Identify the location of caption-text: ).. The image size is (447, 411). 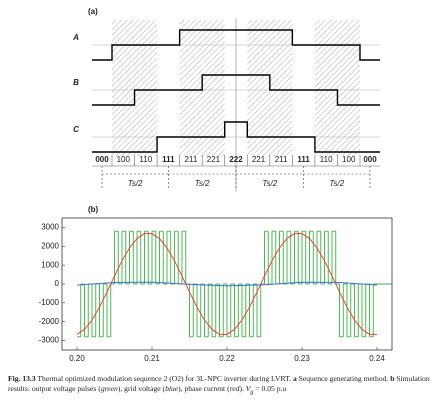
(242, 388).